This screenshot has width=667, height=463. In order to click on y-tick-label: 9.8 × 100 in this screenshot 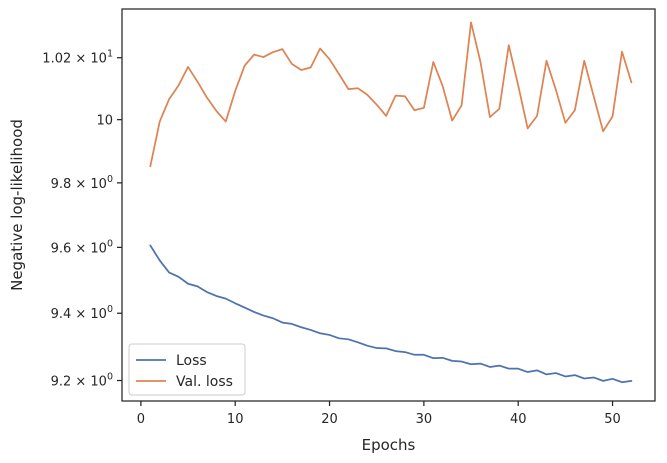, I will do `click(82, 183)`.